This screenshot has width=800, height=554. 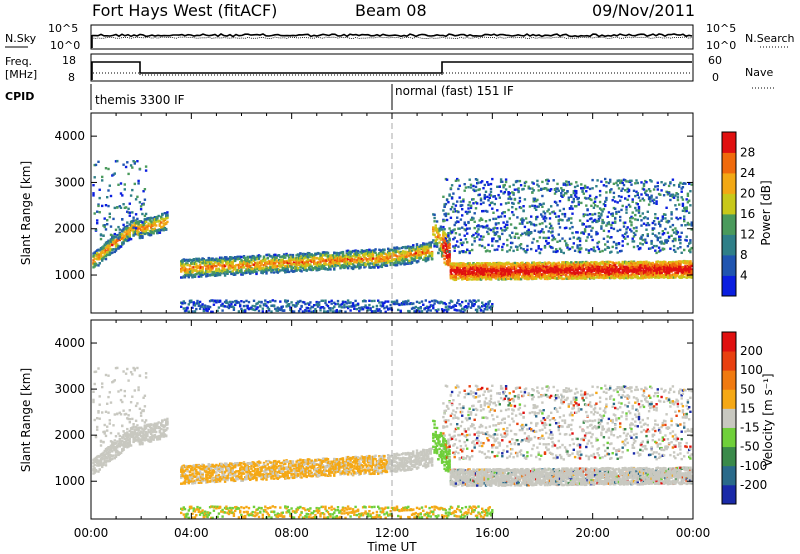 I want to click on date-title: 09/Nov/2011, so click(x=643, y=10).